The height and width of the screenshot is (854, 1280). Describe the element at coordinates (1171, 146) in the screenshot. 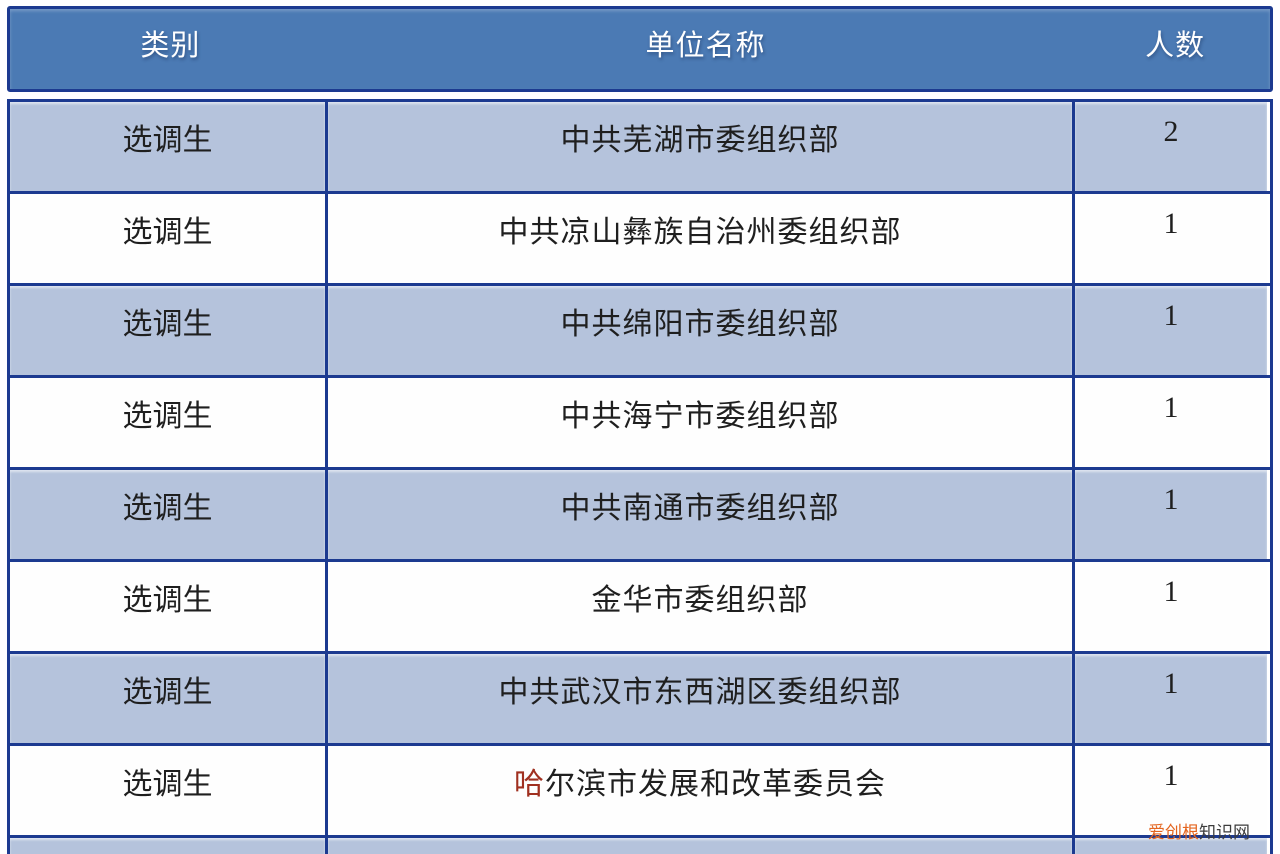

I see `cell-count: 2` at that location.